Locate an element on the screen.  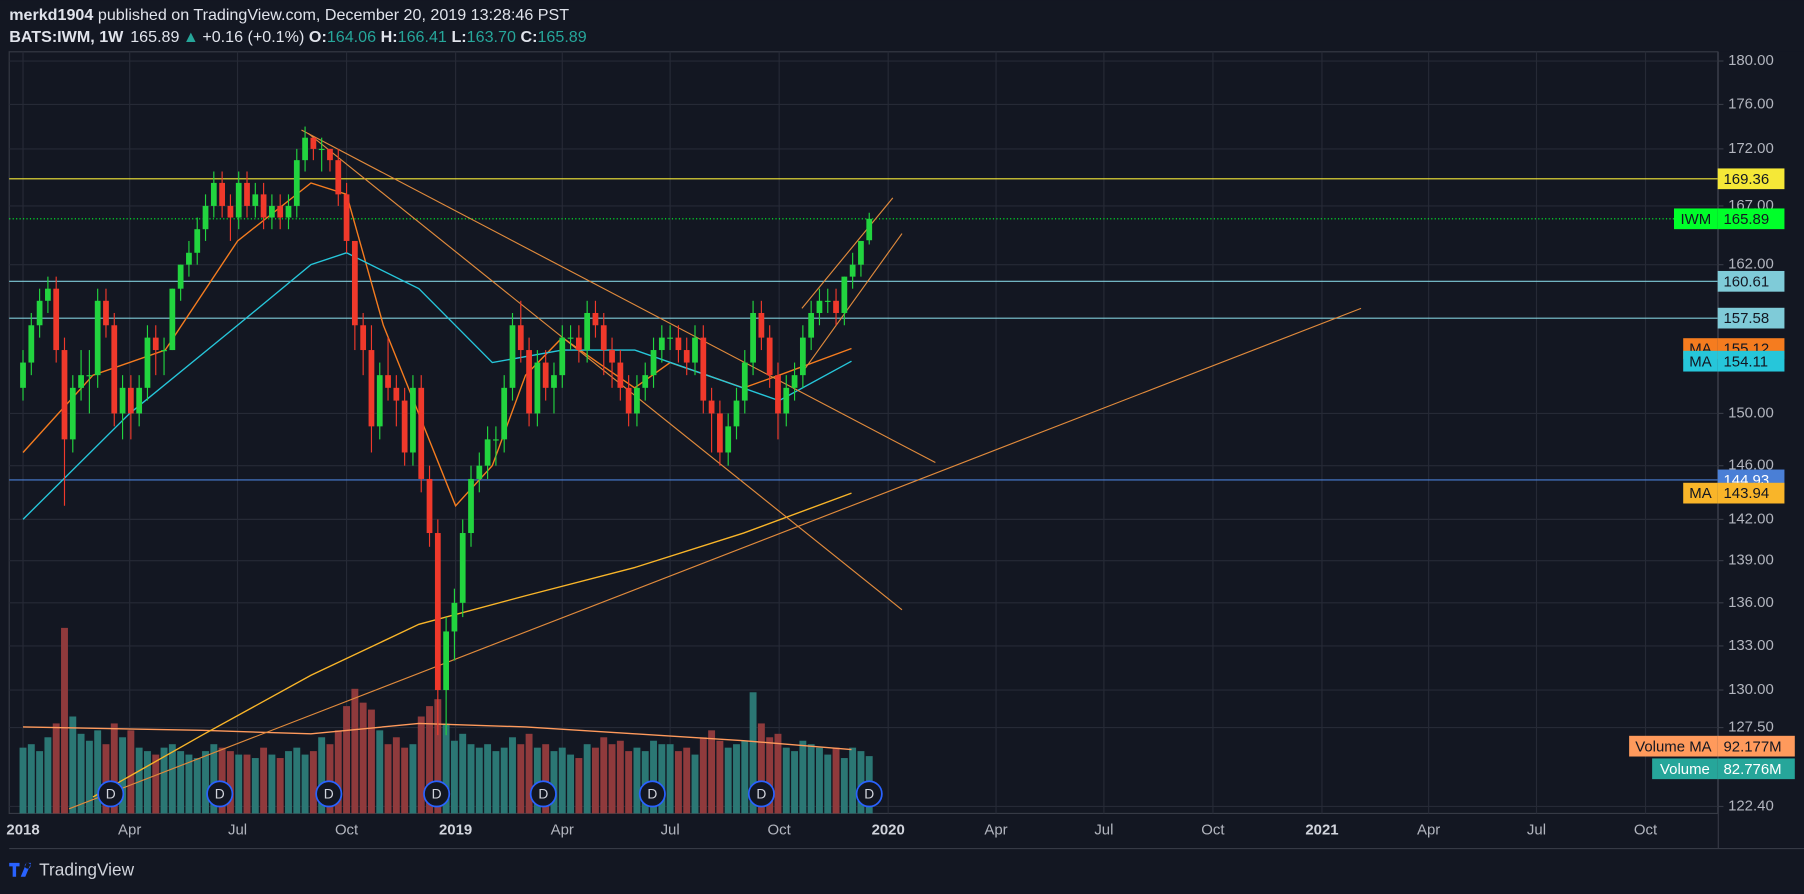
y-tick-label: 127.50 is located at coordinates (1751, 727).